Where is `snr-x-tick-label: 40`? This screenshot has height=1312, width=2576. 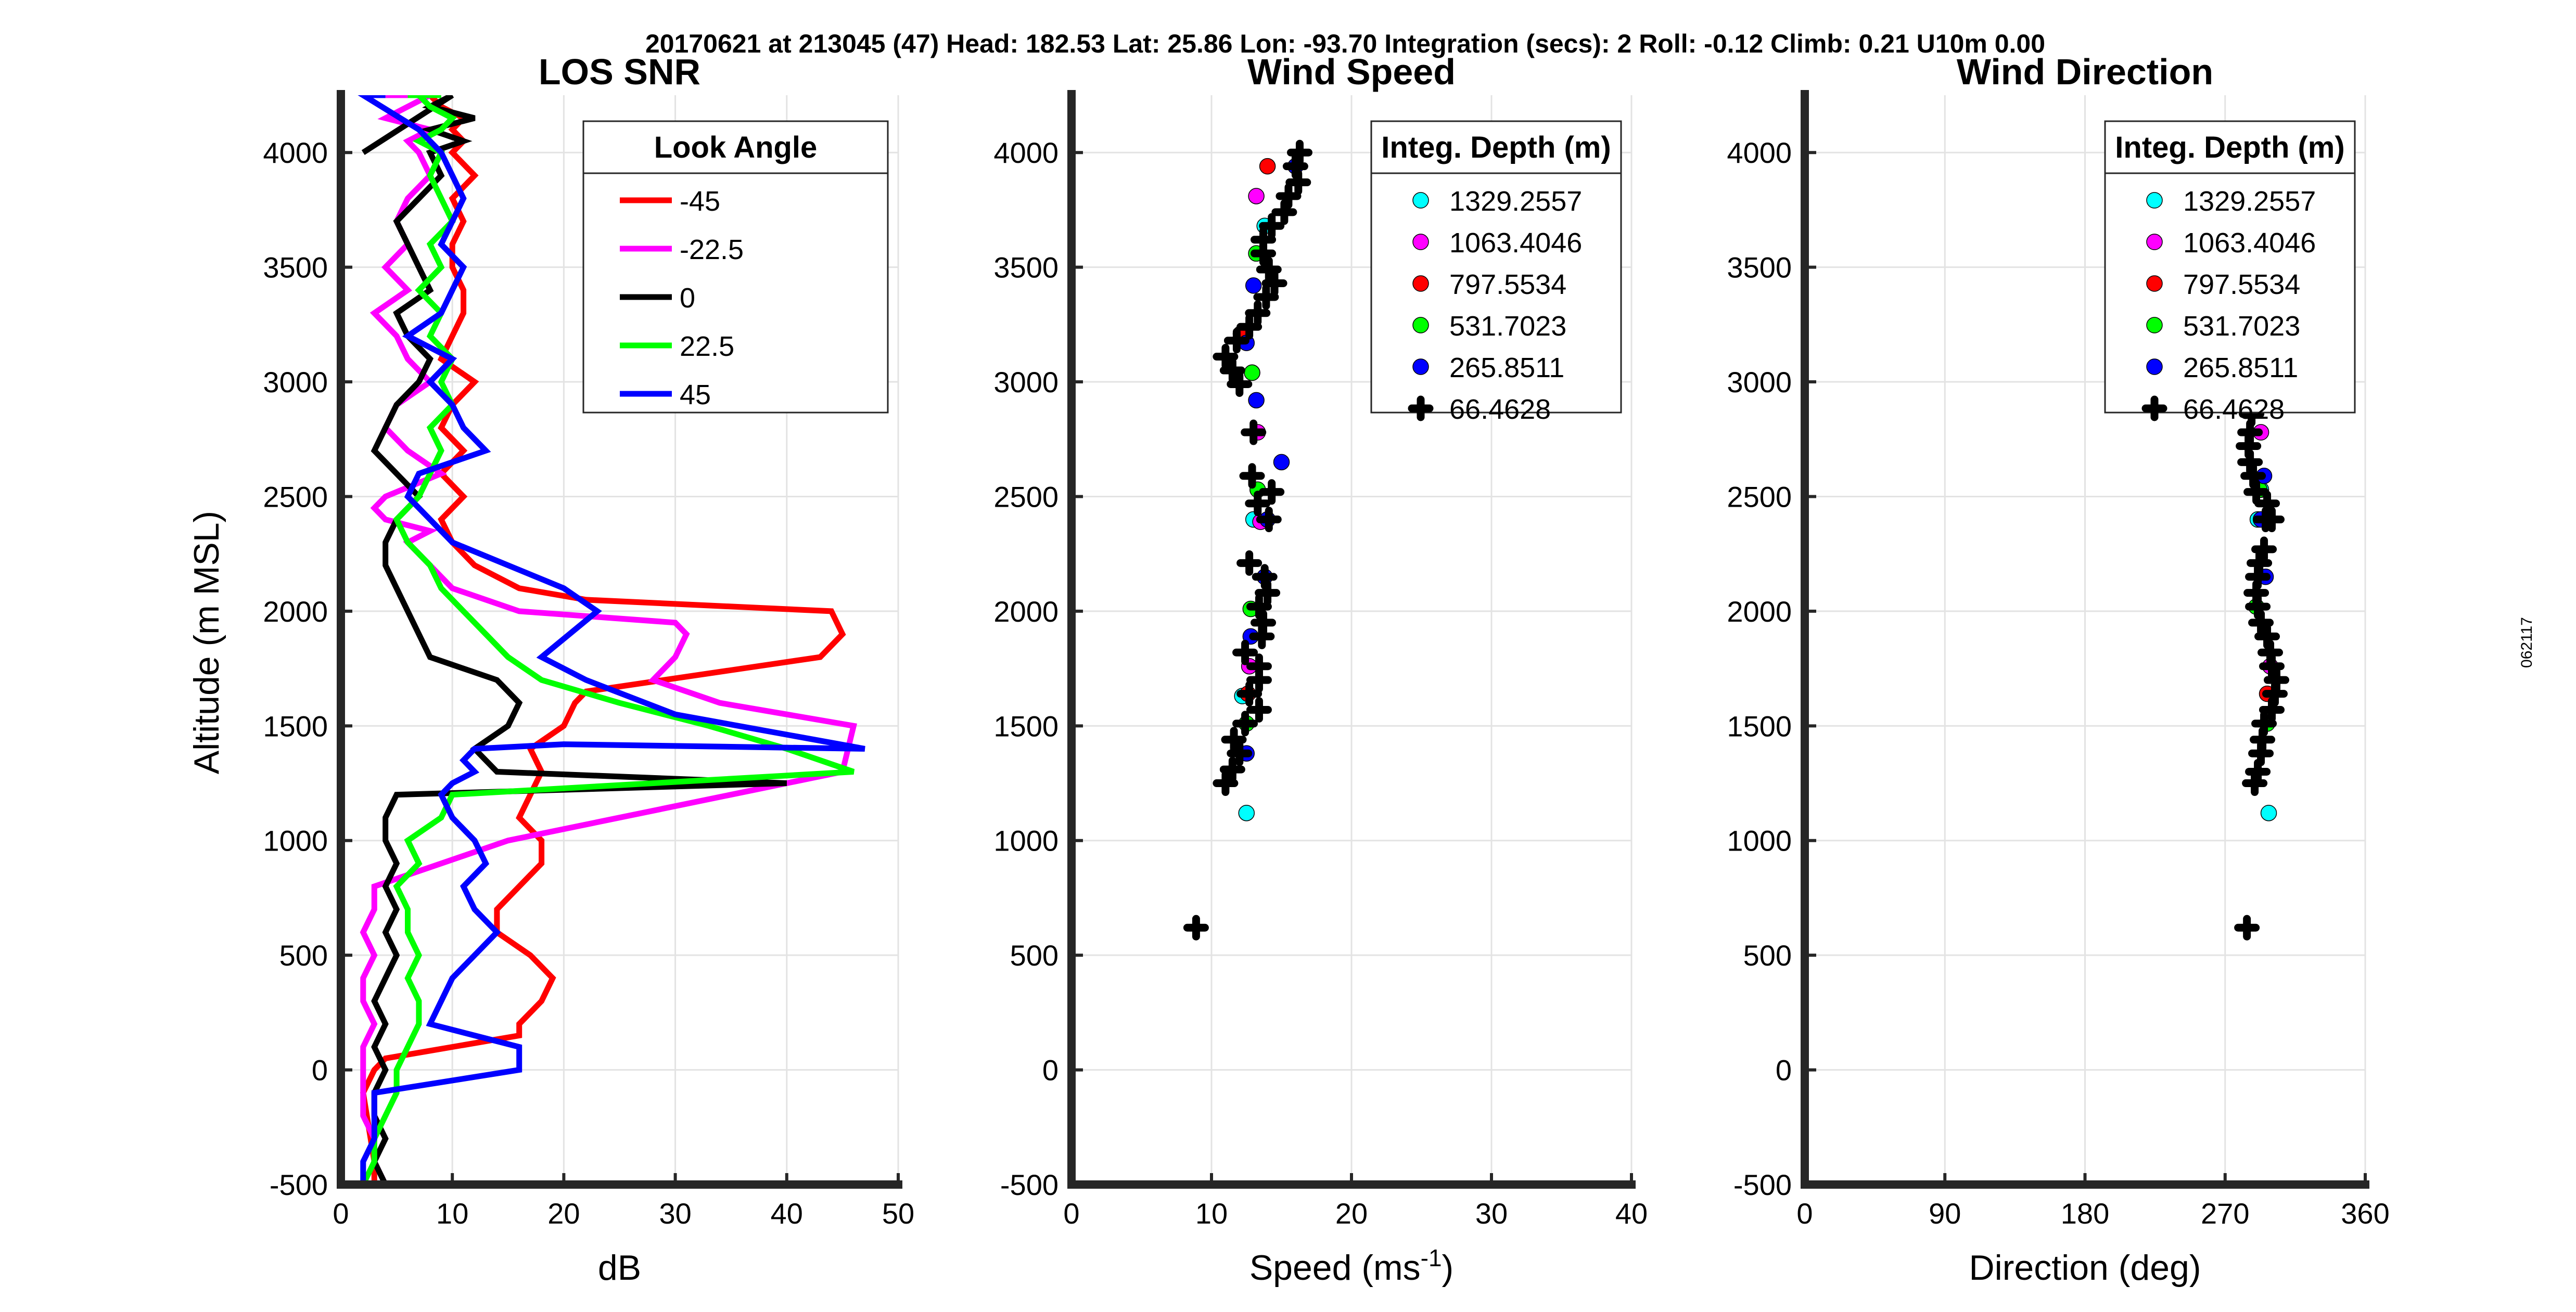 snr-x-tick-label: 40 is located at coordinates (787, 1214).